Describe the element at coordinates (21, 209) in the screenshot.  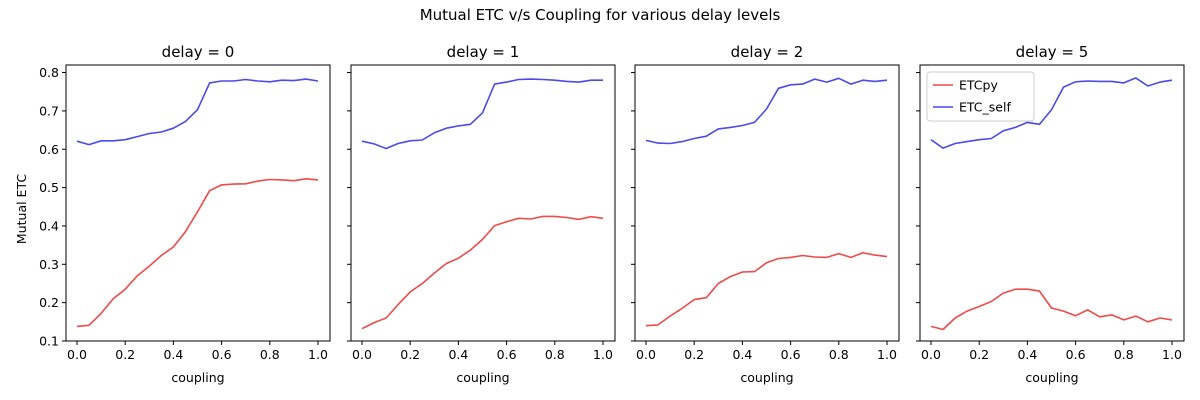
I see `y-axis-label: Mutual ETC` at that location.